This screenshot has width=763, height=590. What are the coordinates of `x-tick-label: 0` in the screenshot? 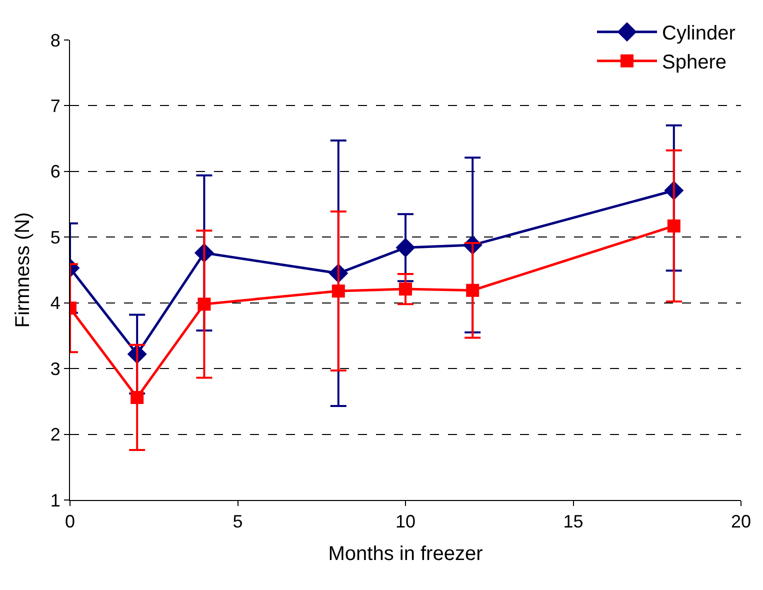 It's located at (70, 522).